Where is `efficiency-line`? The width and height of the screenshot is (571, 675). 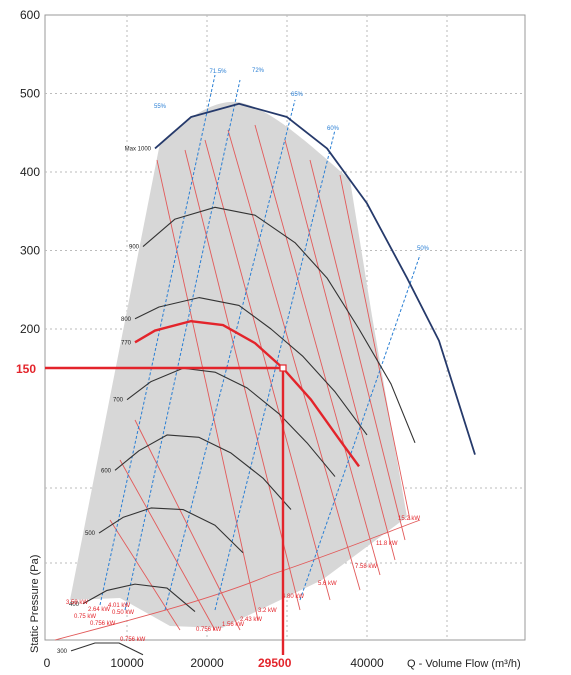
efficiency-line is located at coordinates (360, 427).